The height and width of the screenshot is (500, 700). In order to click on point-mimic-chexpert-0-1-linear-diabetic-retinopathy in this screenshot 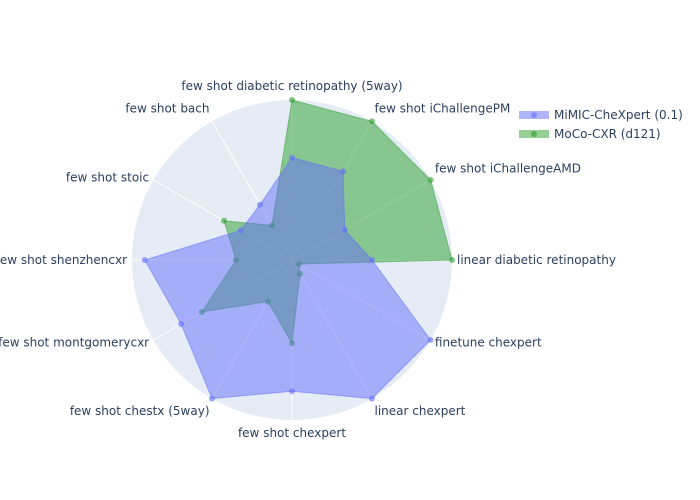, I will do `click(372, 260)`.